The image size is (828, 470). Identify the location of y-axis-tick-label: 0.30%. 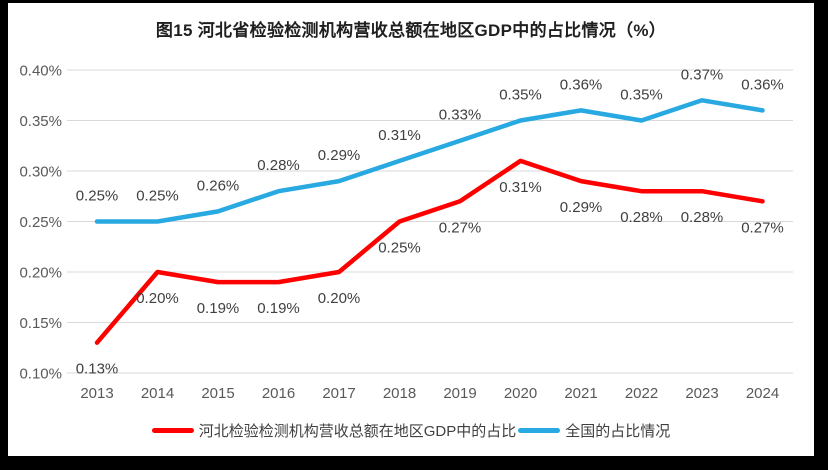
(40, 172).